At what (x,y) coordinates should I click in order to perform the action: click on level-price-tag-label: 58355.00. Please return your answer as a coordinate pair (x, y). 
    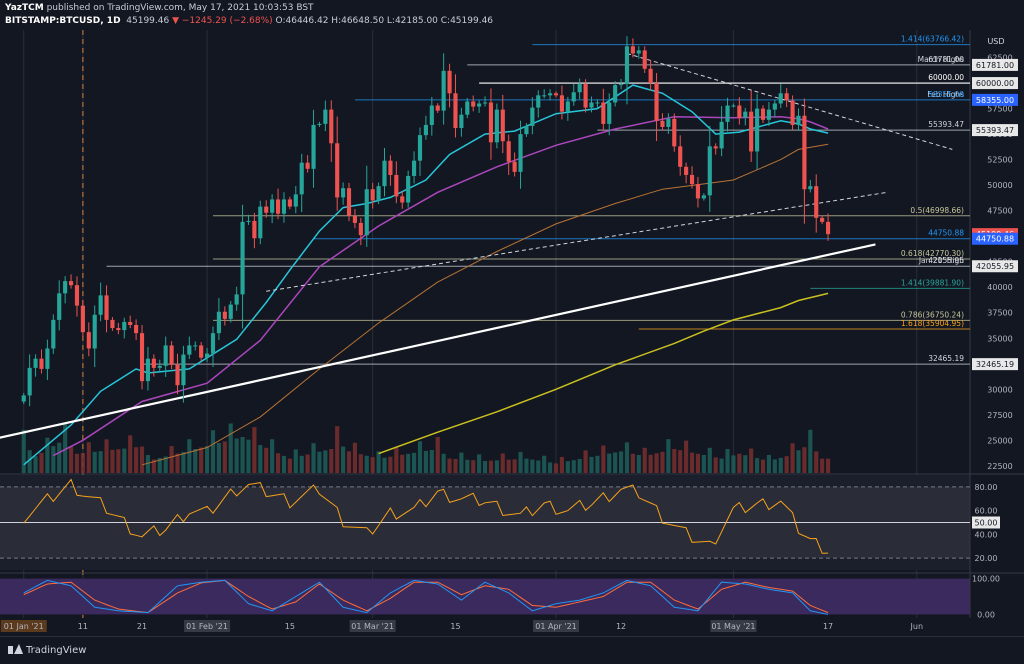
    Looking at the image, I should click on (995, 100).